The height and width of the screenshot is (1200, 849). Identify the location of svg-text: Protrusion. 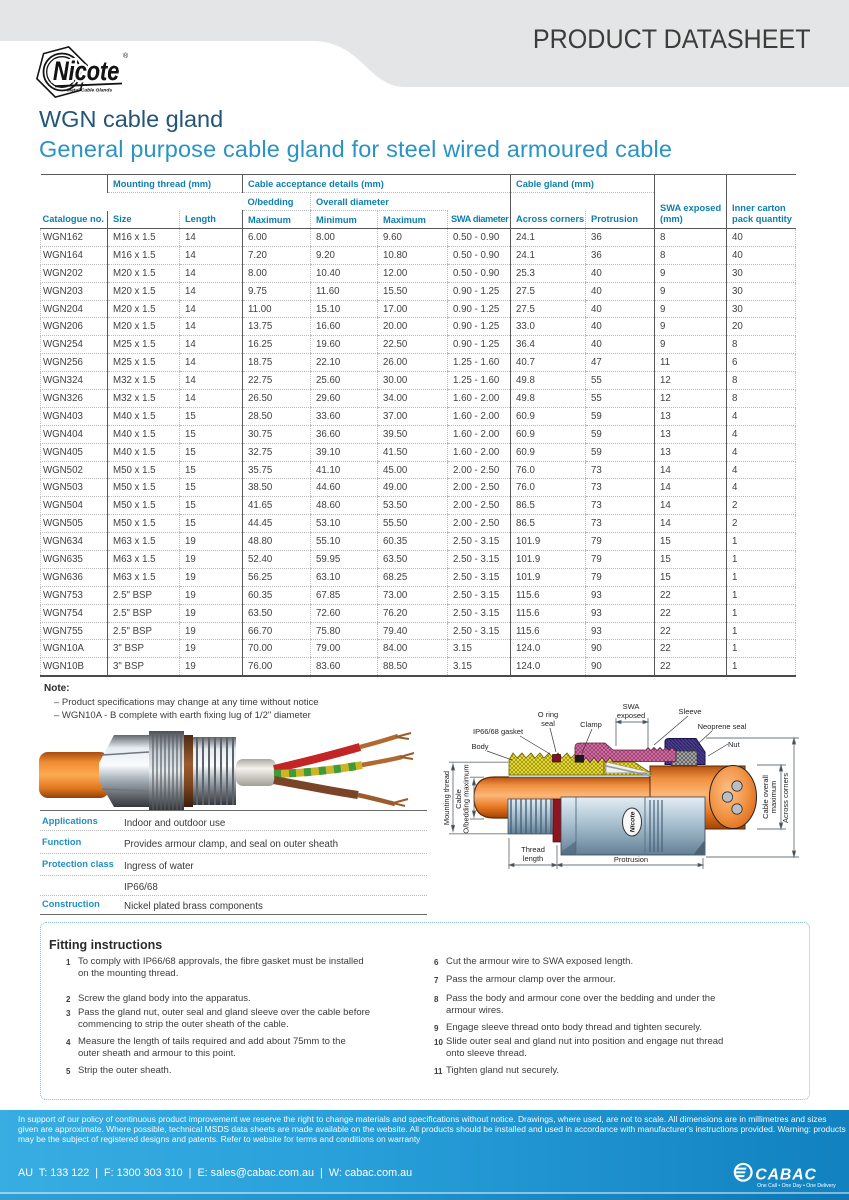
(631, 859).